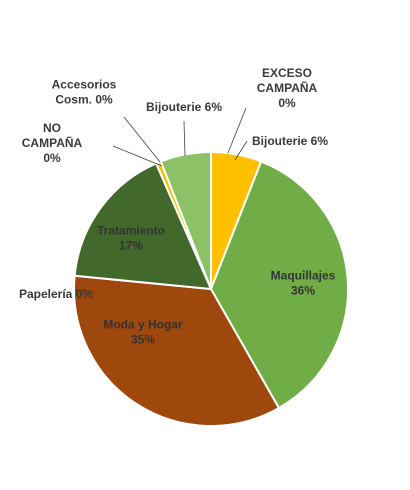 The height and width of the screenshot is (490, 410). What do you see at coordinates (290, 141) in the screenshot?
I see `data-label-bijouterie-1: Bijouterie 6%` at bounding box center [290, 141].